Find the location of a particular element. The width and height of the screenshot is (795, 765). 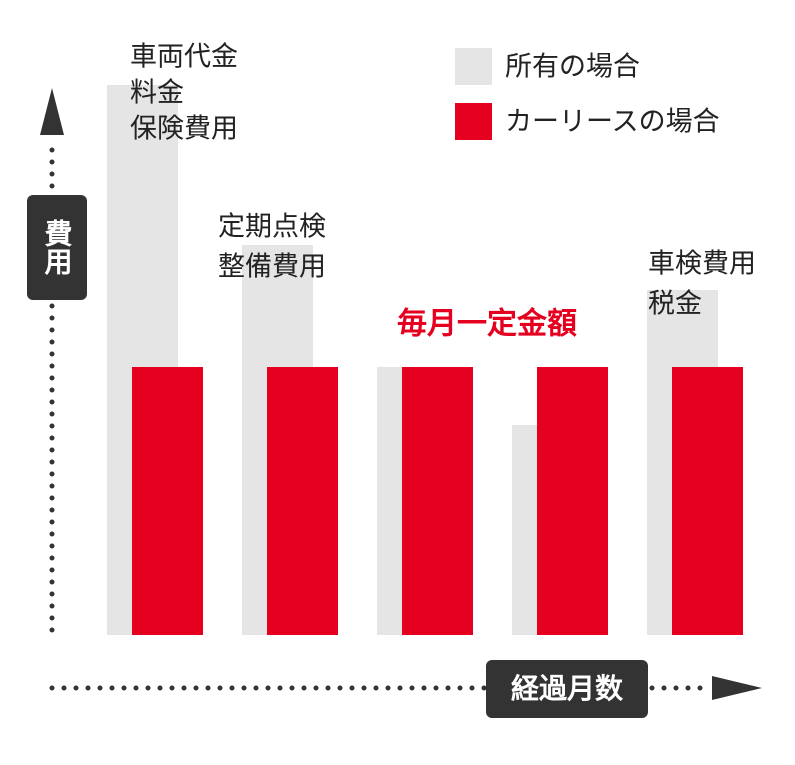

x-axis-arrow is located at coordinates (737, 688).